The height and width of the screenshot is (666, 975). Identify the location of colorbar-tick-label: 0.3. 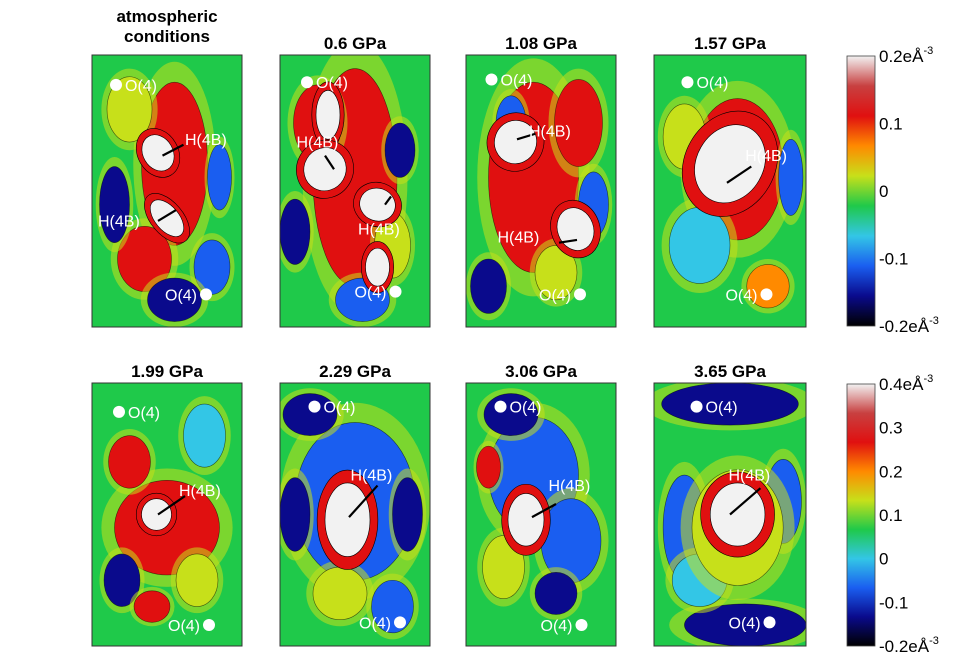
(891, 428).